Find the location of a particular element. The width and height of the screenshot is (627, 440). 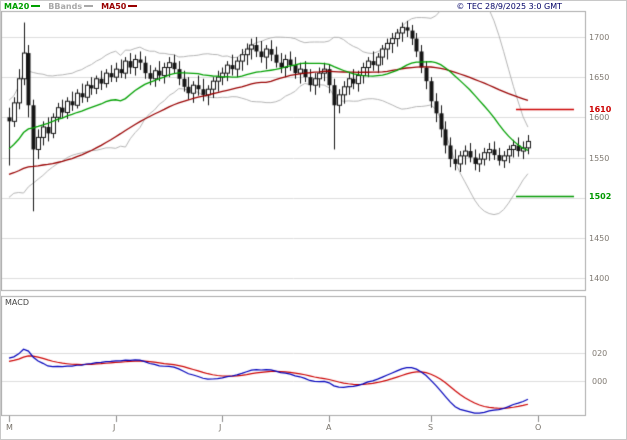

macd-axis-label: 020 is located at coordinates (600, 353).